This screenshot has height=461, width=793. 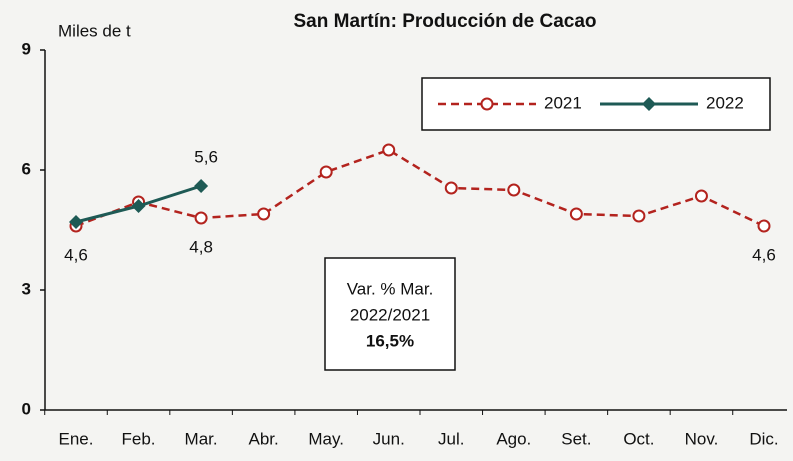 What do you see at coordinates (576, 438) in the screenshot?
I see `x-tick-label: Set.` at bounding box center [576, 438].